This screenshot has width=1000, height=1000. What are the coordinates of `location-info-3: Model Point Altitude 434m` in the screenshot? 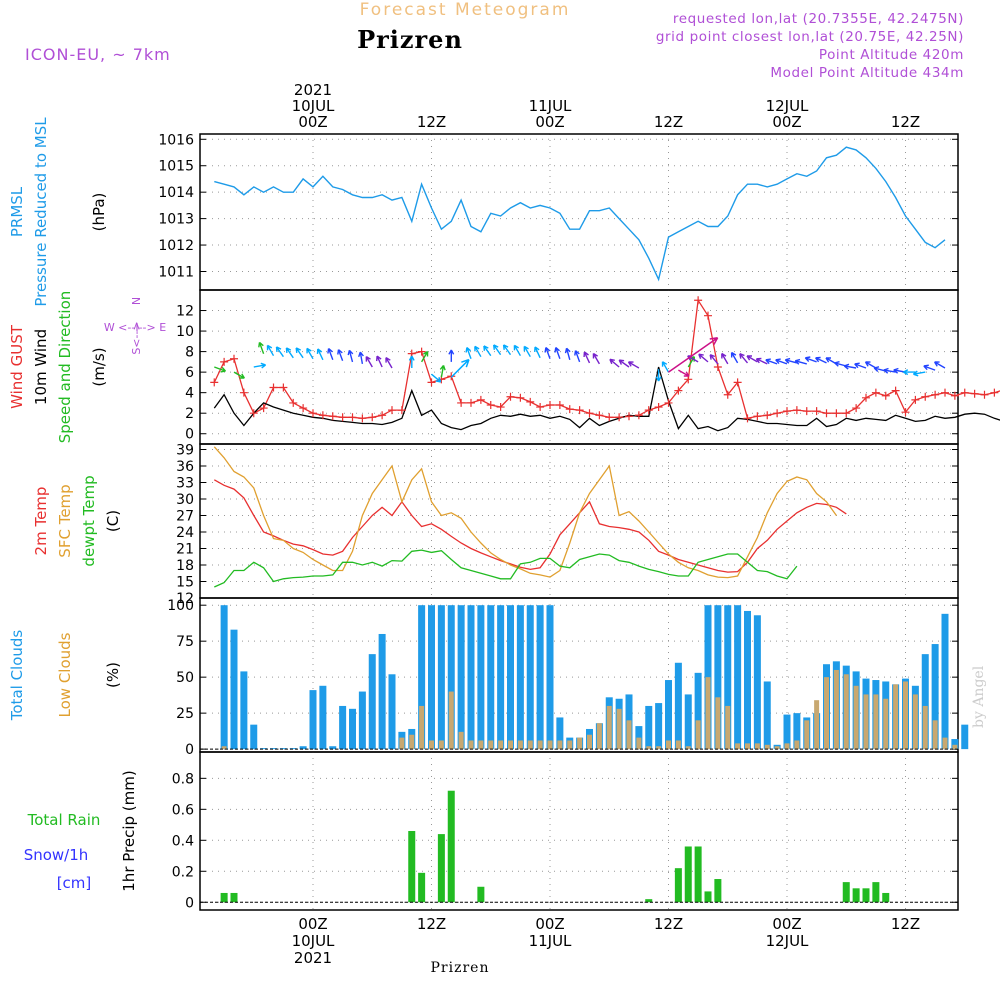 It's located at (867, 73).